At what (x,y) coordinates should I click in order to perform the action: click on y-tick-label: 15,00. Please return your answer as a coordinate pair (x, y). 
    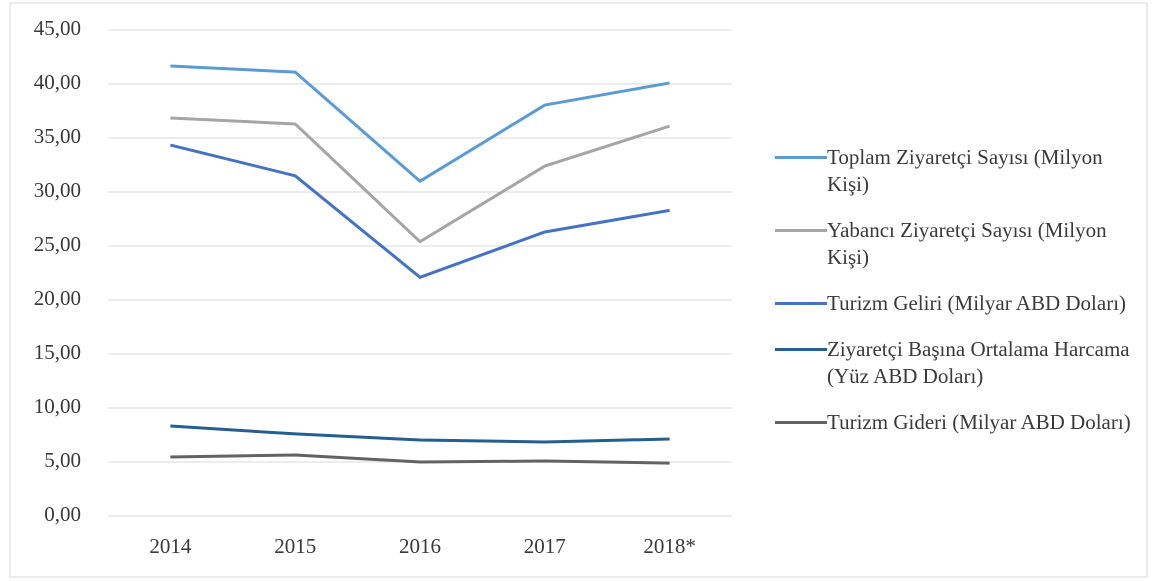
    Looking at the image, I should click on (57, 352).